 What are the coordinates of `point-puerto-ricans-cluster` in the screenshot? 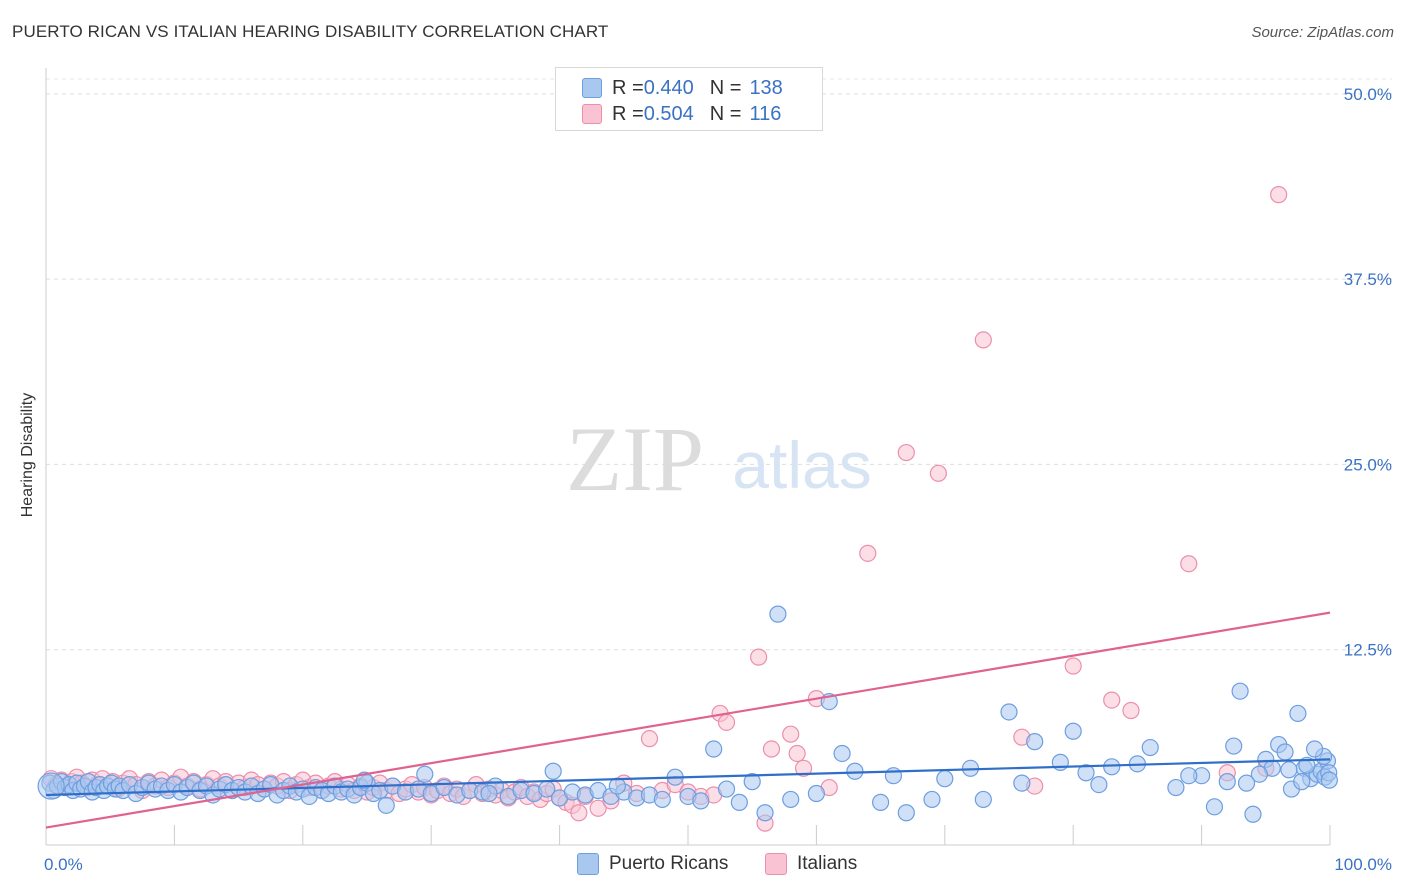 It's located at (51, 786).